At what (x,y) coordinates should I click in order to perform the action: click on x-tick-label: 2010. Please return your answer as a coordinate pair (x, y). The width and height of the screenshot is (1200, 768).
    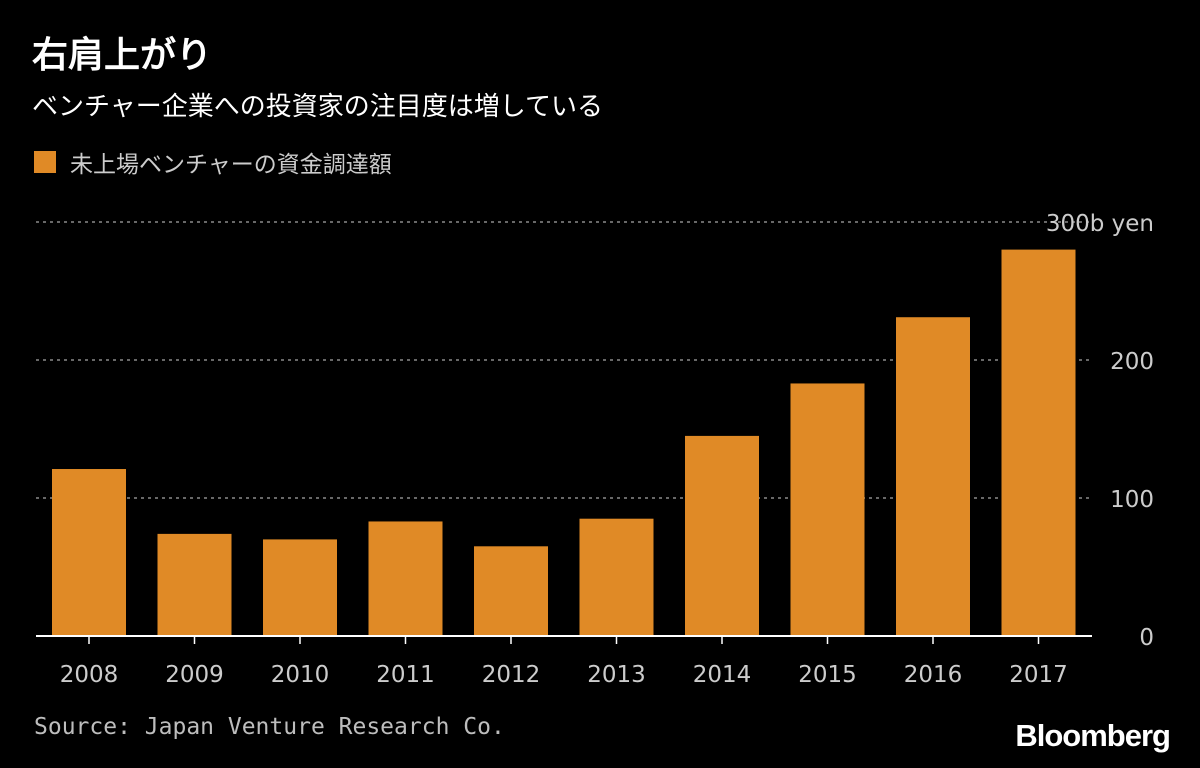
    Looking at the image, I should click on (300, 675).